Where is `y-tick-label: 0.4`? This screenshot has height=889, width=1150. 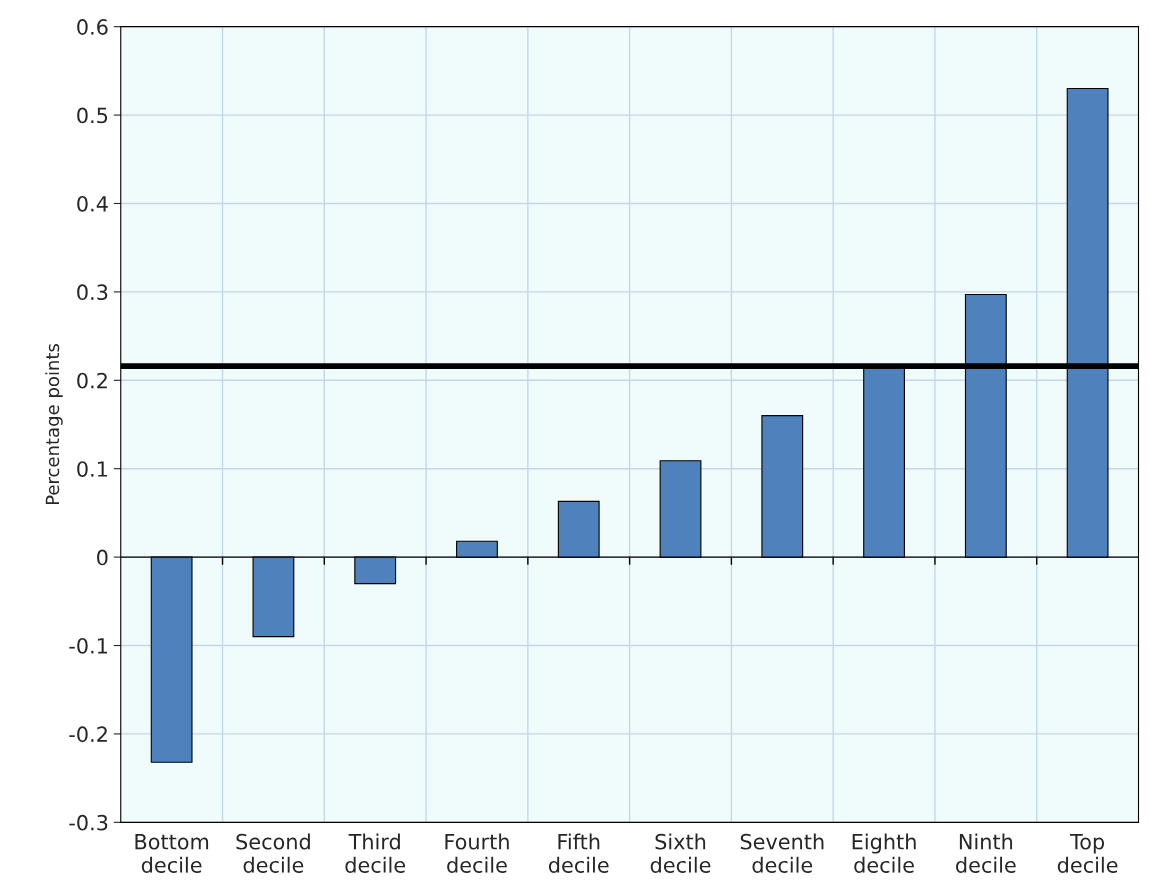
y-tick-label: 0.4 is located at coordinates (92, 203).